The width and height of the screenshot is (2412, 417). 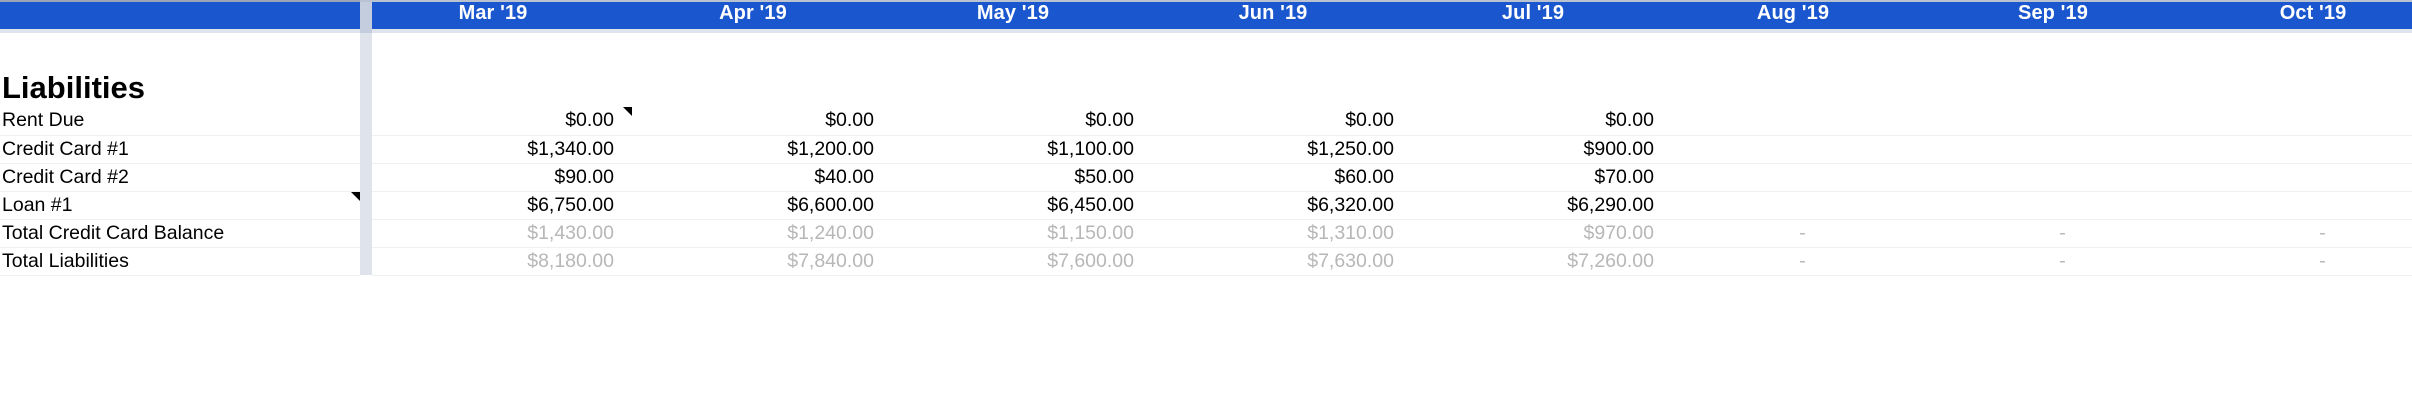 I want to click on value-cell: $900.00, so click(x=1542, y=149).